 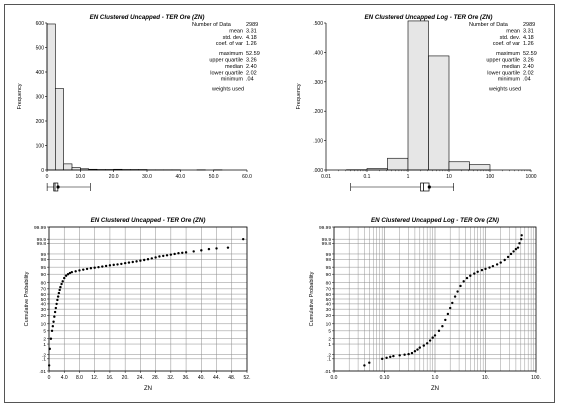 I want to click on stat-label: coef. of var, so click(x=506, y=44).